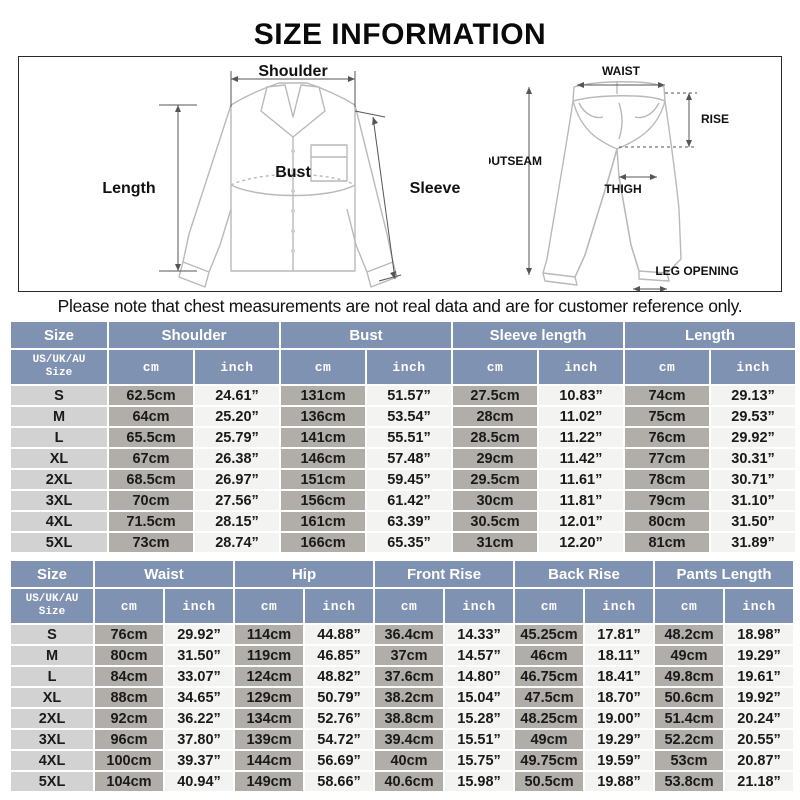  What do you see at coordinates (753, 542) in the screenshot?
I see `inch-value-cell: 31.89”` at bounding box center [753, 542].